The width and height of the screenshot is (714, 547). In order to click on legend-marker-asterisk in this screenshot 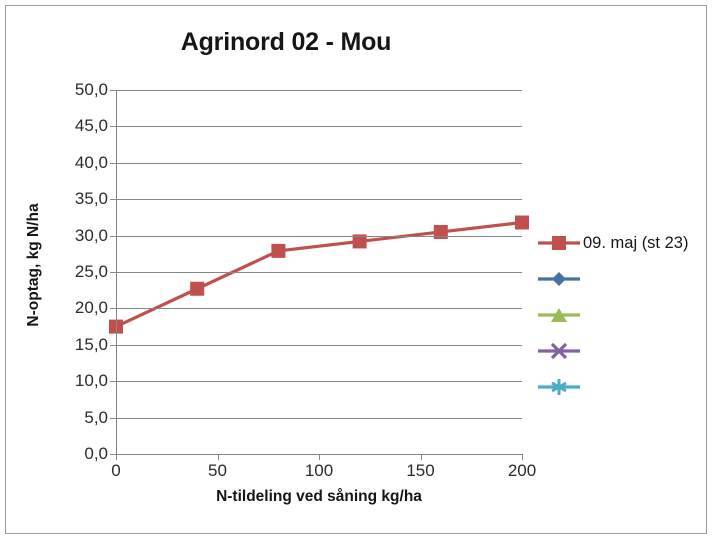, I will do `click(559, 387)`.